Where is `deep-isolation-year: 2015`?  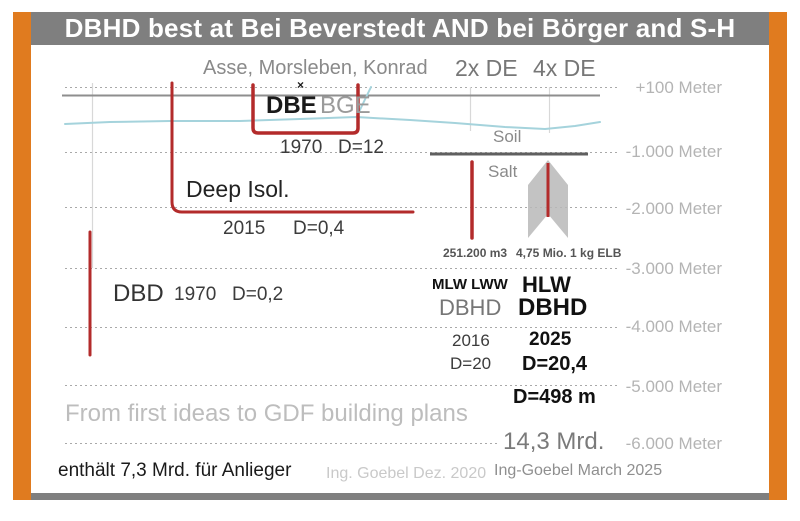 deep-isolation-year: 2015 is located at coordinates (244, 228).